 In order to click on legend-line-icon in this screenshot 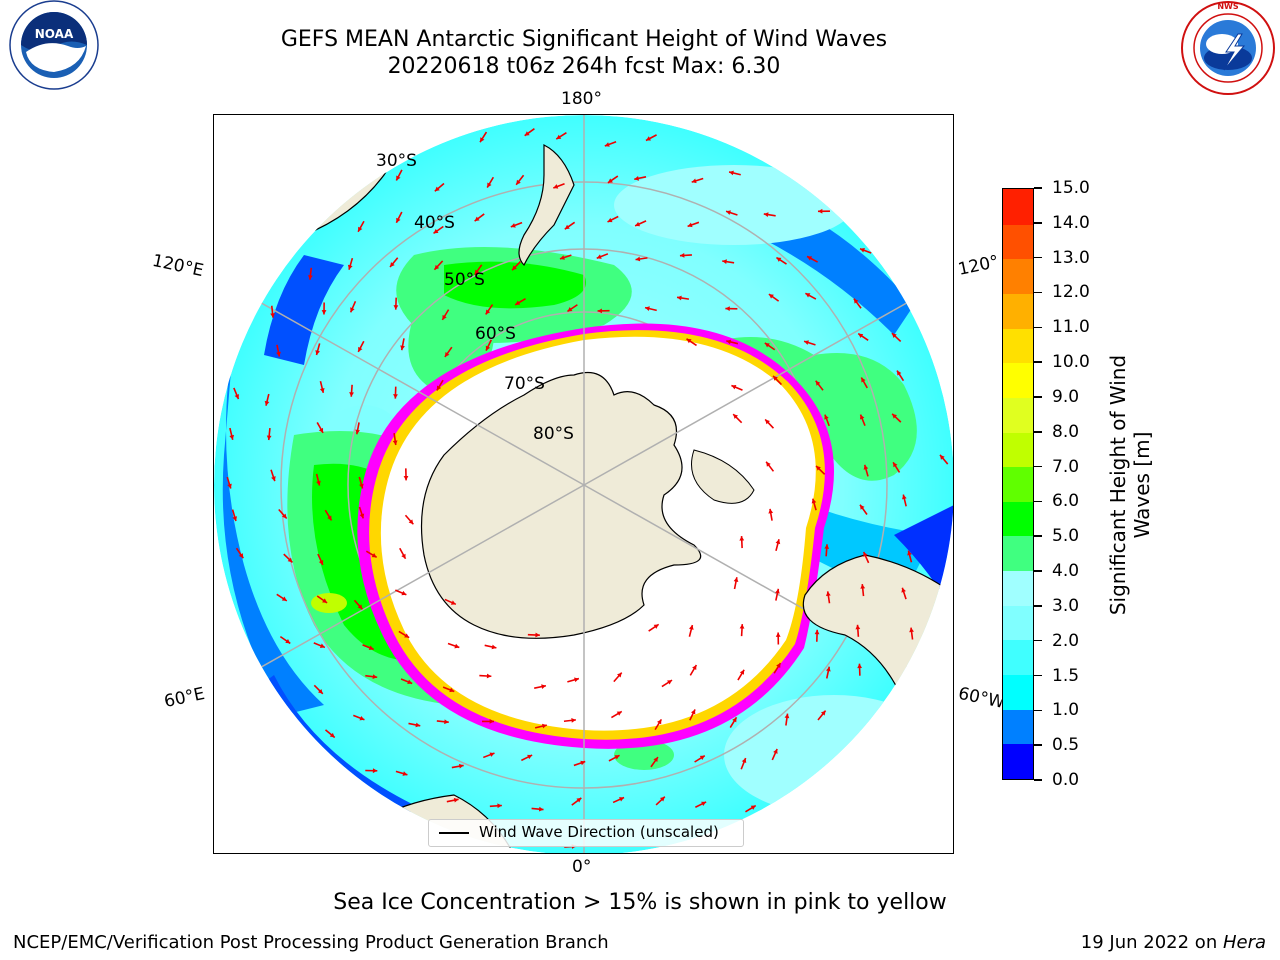, I will do `click(454, 833)`.